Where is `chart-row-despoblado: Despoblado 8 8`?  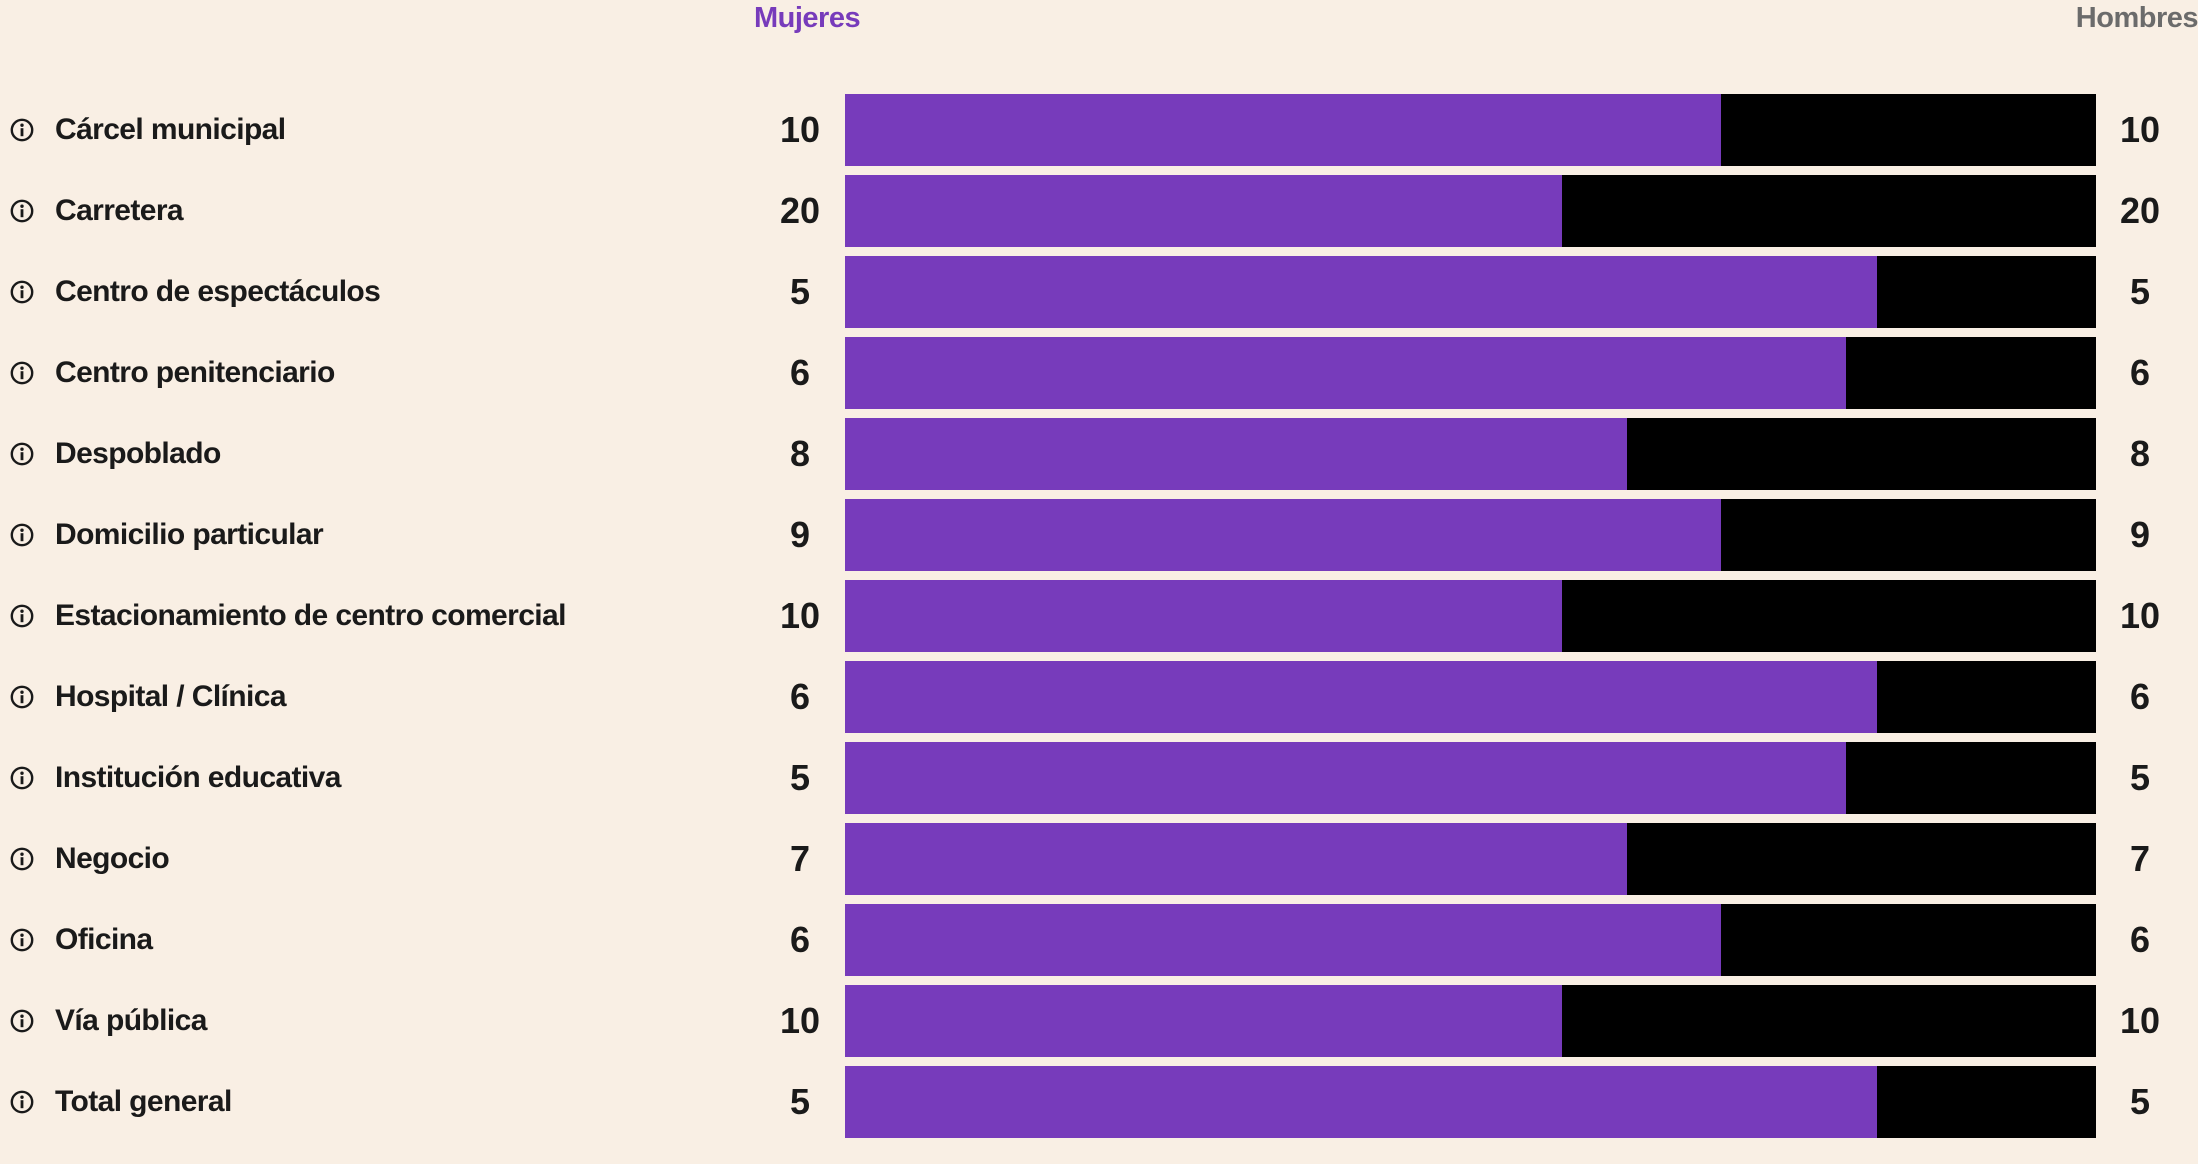
chart-row-despoblado: Despoblado 8 8 is located at coordinates (1099, 454).